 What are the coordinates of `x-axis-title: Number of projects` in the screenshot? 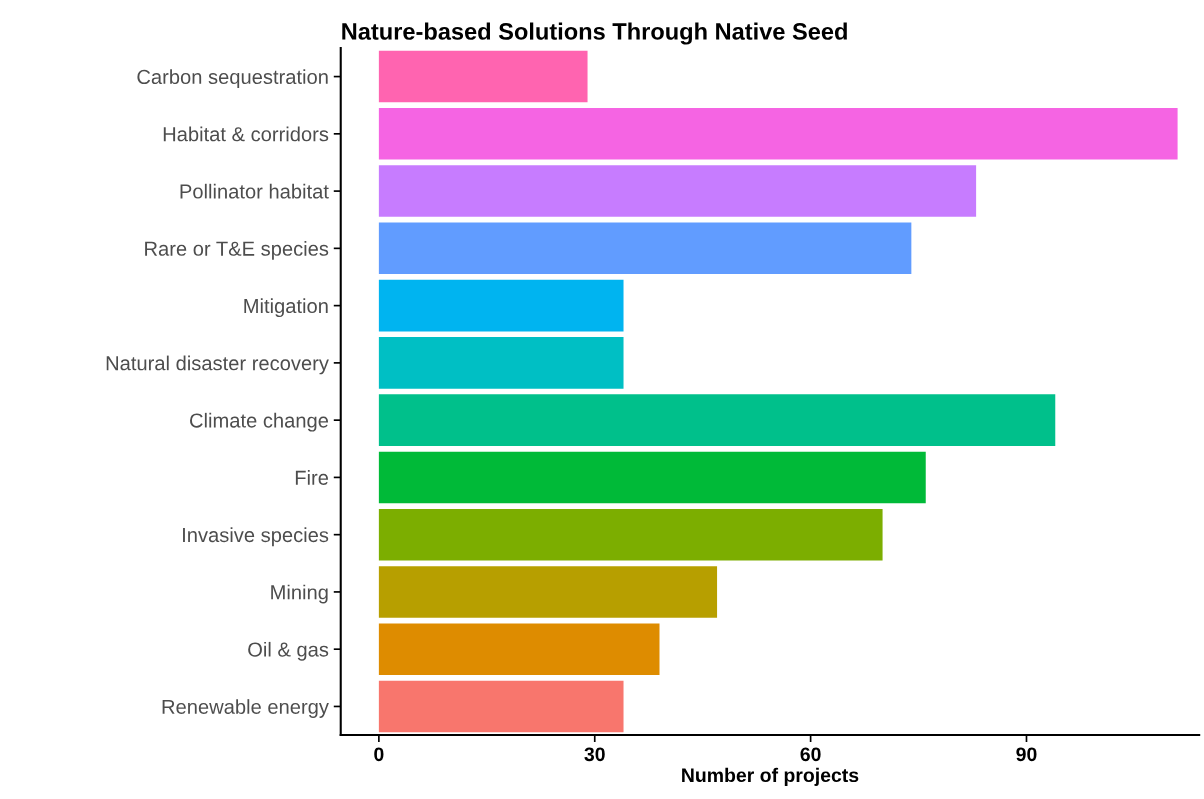 It's located at (770, 776).